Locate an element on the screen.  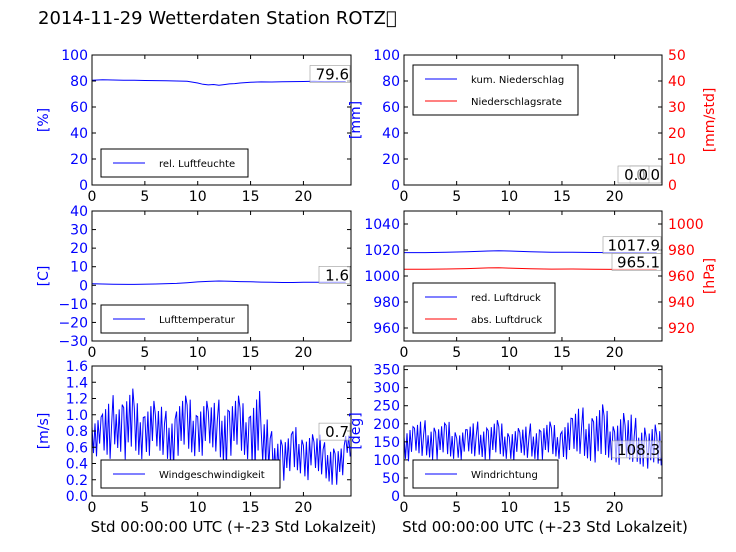
precipitation-ytick-right-label: 50 is located at coordinates (677, 56).